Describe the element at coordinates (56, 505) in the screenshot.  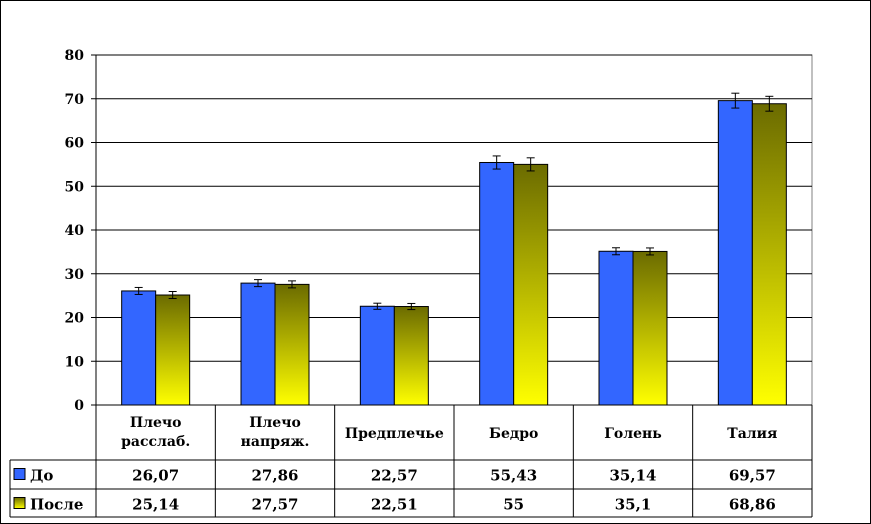
I see `legend-label: После` at that location.